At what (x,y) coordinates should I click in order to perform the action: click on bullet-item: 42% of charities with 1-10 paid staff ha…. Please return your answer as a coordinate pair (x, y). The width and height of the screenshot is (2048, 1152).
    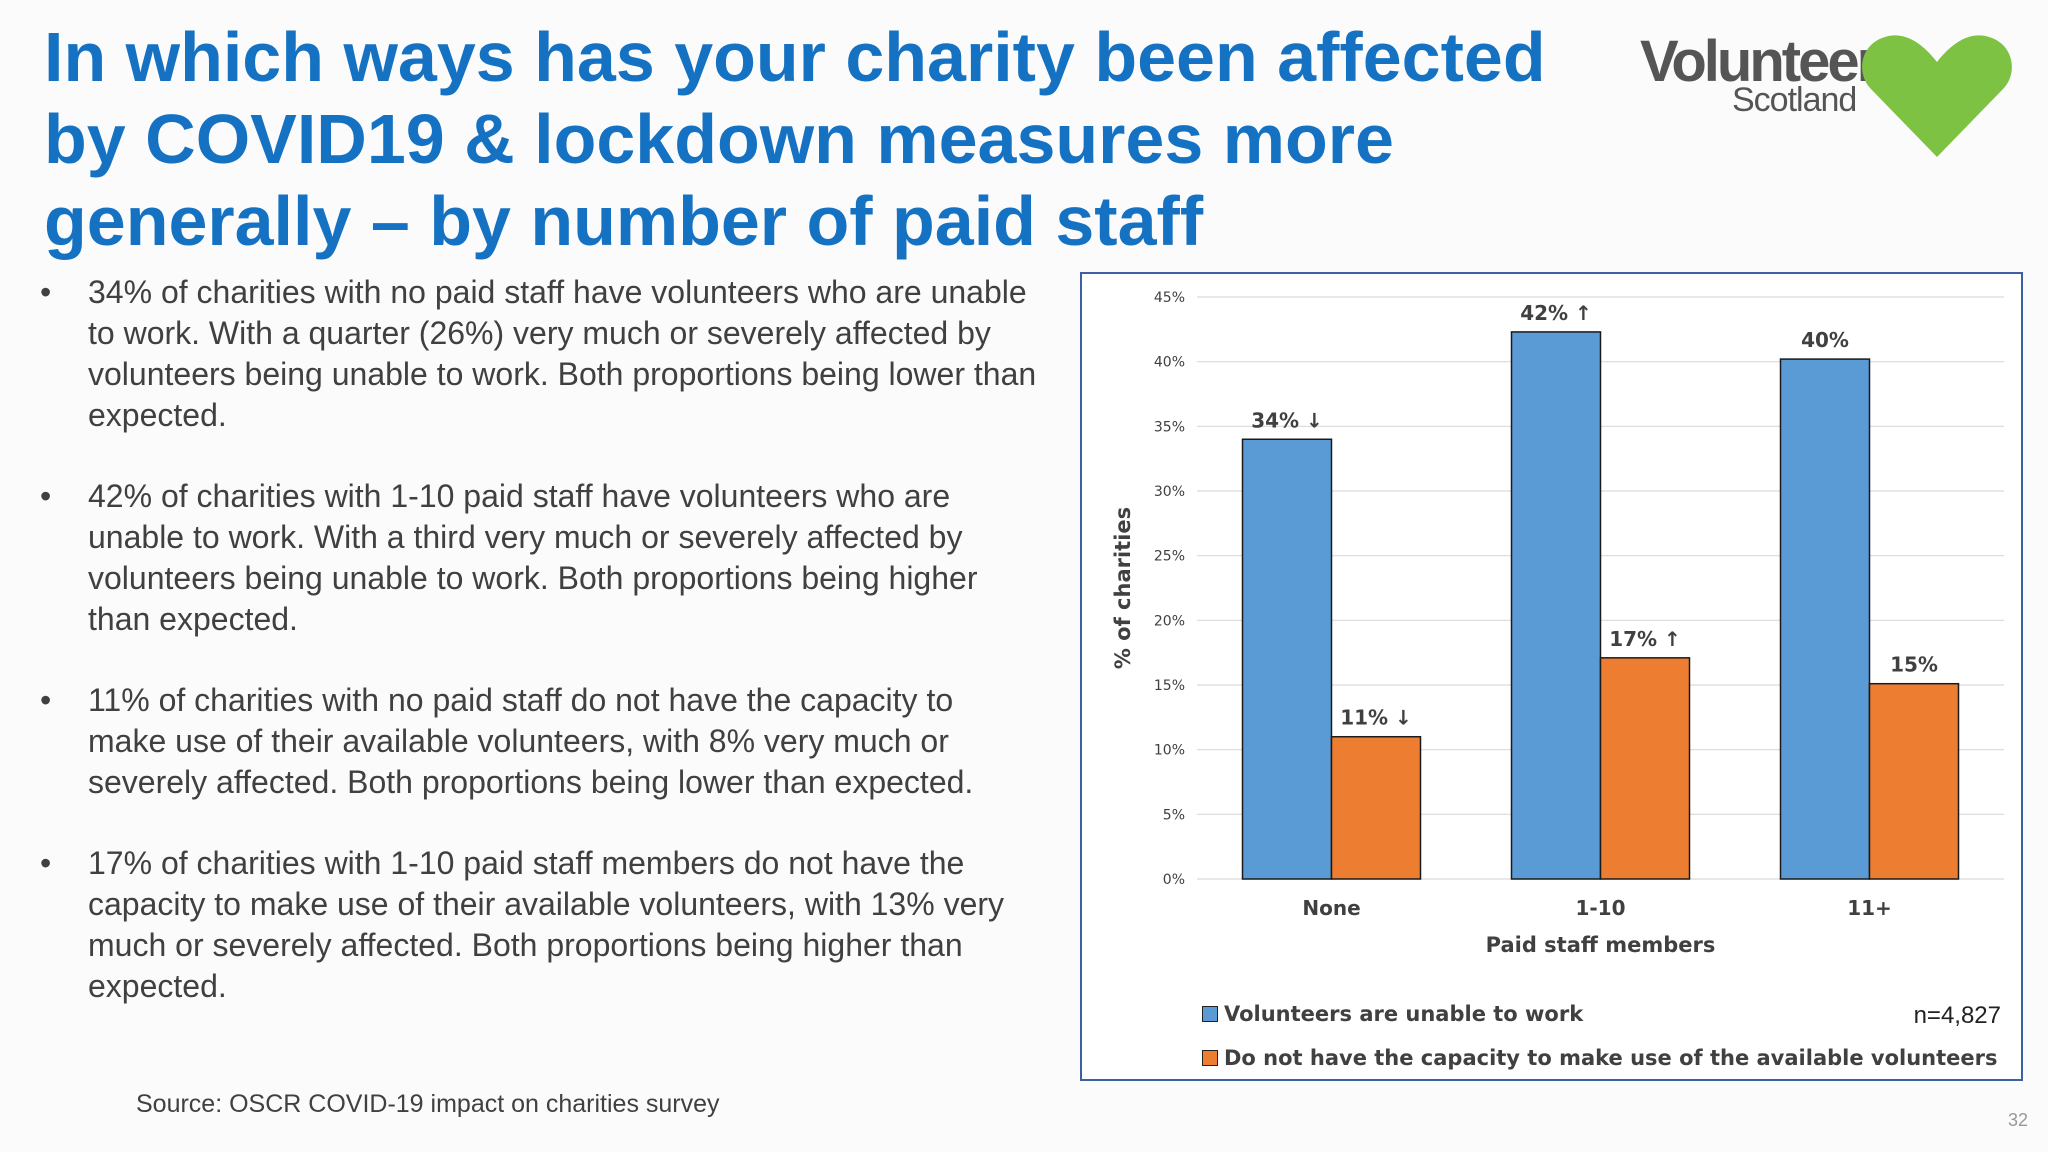
    Looking at the image, I should click on (540, 558).